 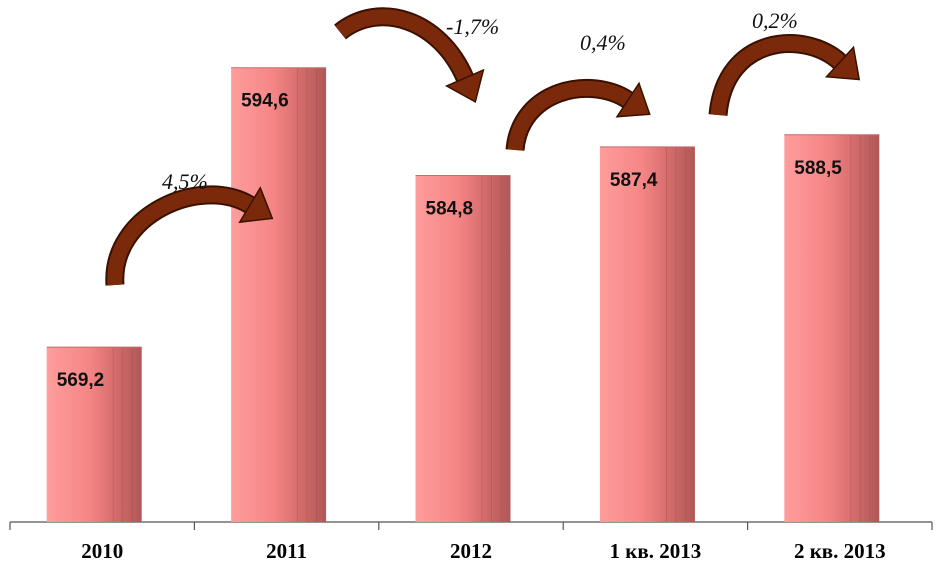 What do you see at coordinates (185, 181) in the screenshot?
I see `change-label: 4,5%` at bounding box center [185, 181].